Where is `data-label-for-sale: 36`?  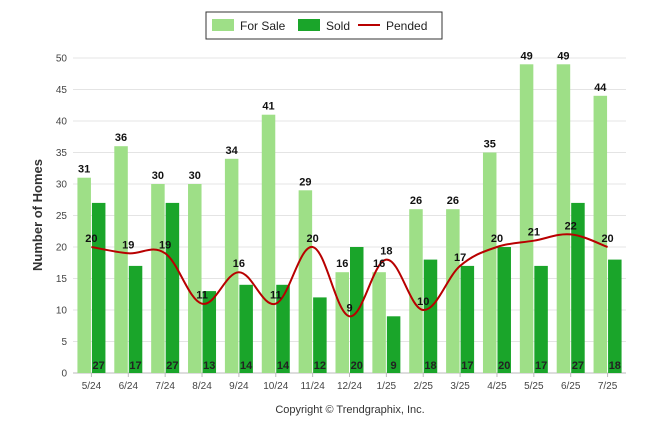 data-label-for-sale: 36 is located at coordinates (121, 138).